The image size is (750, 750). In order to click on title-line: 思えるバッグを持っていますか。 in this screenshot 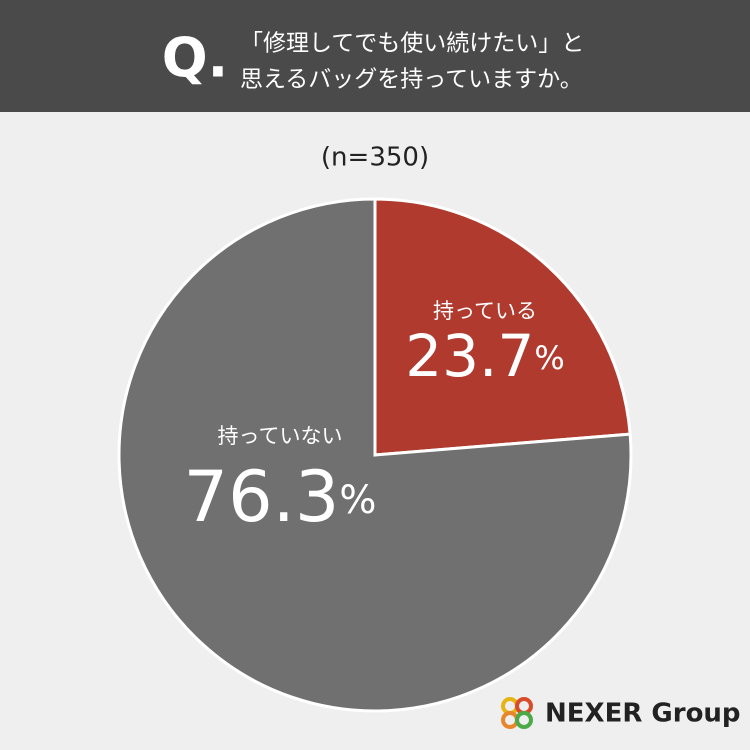, I will do `click(411, 80)`.